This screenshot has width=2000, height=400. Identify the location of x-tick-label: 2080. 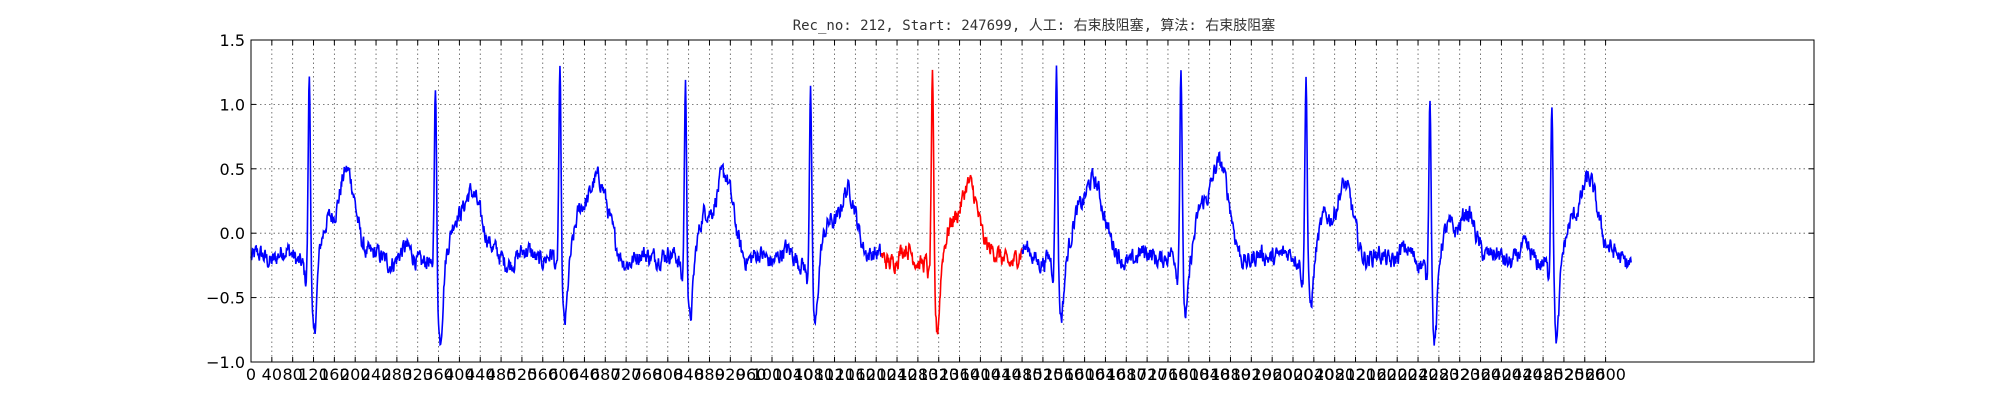
(1334, 374).